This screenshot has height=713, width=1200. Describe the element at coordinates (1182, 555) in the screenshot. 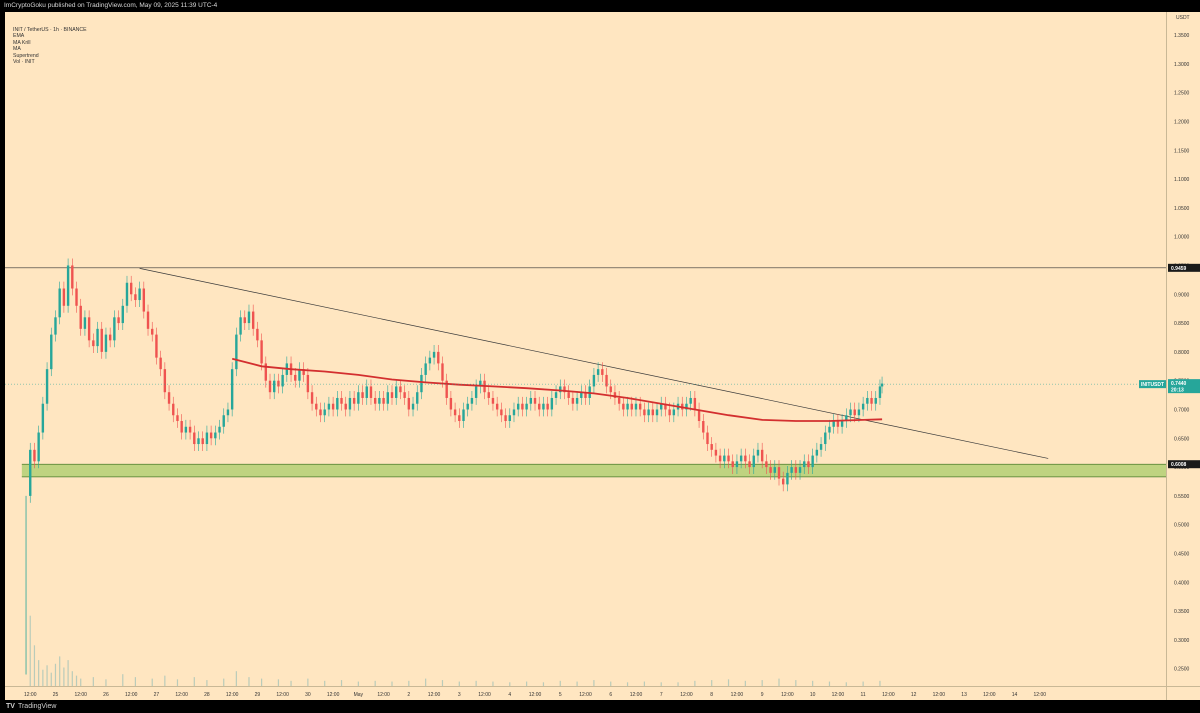

I see `price-tick-label: 0.4500` at that location.